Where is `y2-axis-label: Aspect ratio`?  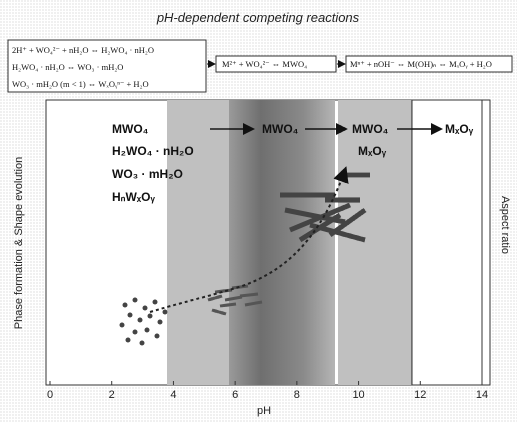 y2-axis-label: Aspect ratio is located at coordinates (505, 225).